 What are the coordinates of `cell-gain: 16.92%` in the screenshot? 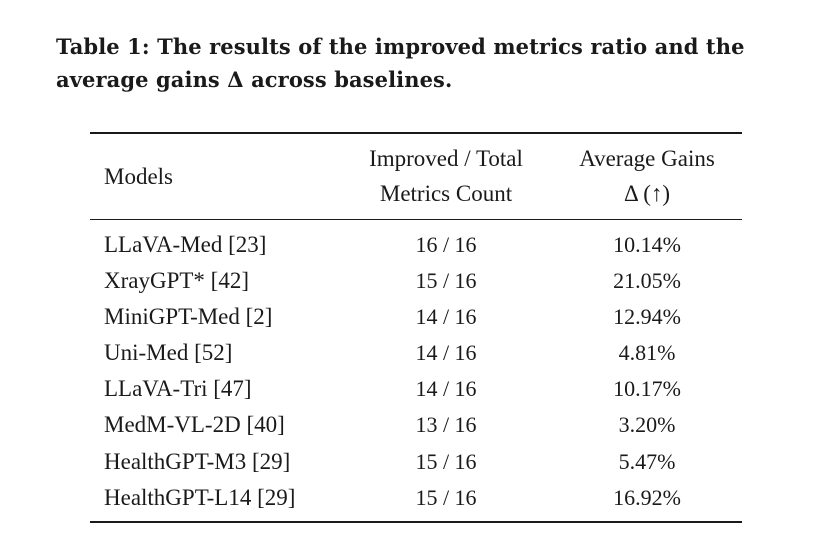 It's located at (647, 497).